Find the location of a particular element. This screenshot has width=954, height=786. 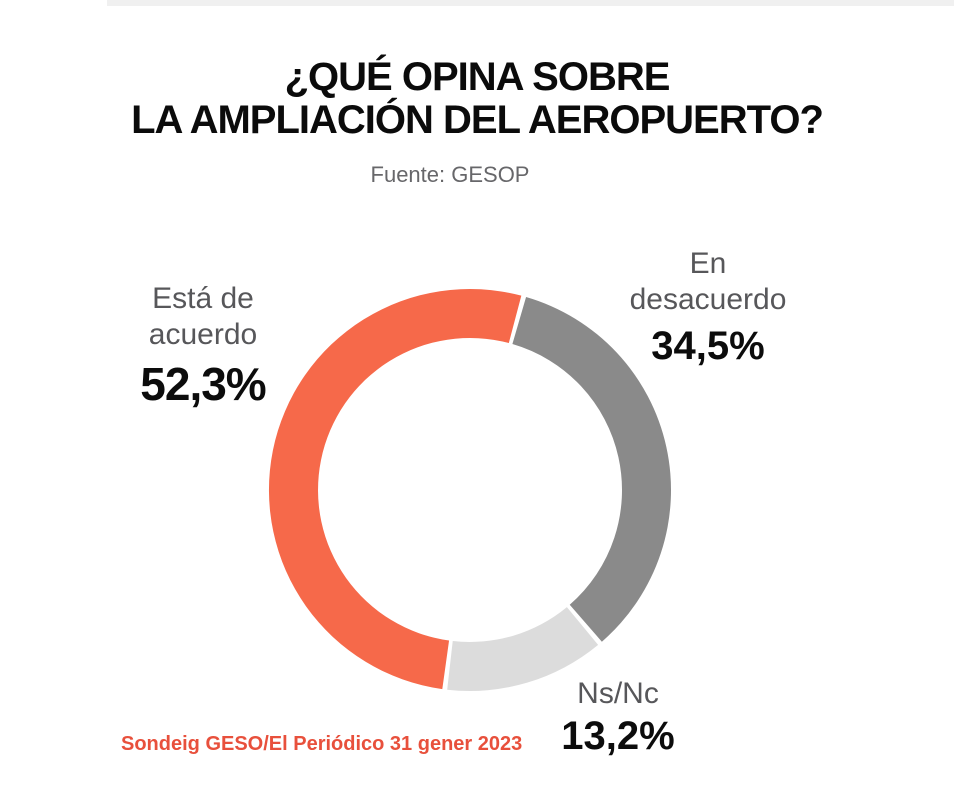

callout-en-desacuerdo: En desacuerdo 34,5% is located at coordinates (708, 307).